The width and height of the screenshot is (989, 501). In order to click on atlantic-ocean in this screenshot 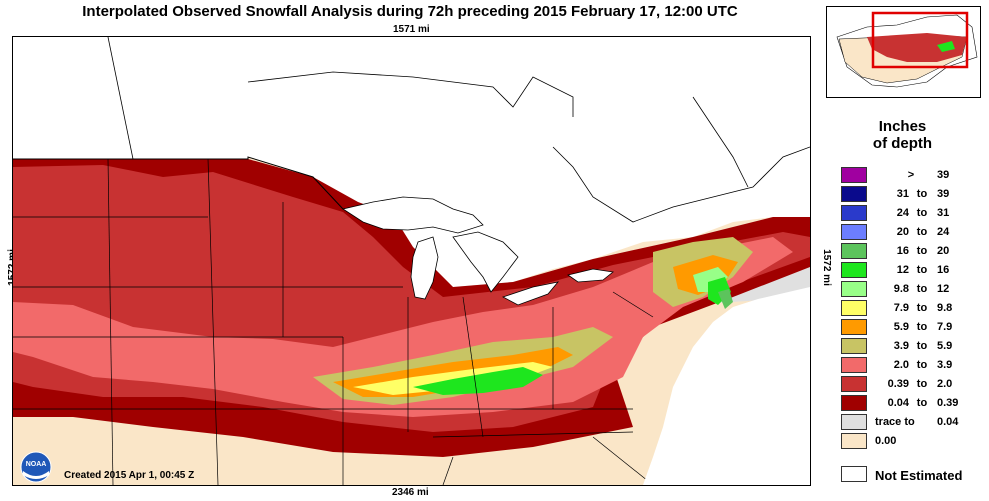, I will do `click(726, 386)`.